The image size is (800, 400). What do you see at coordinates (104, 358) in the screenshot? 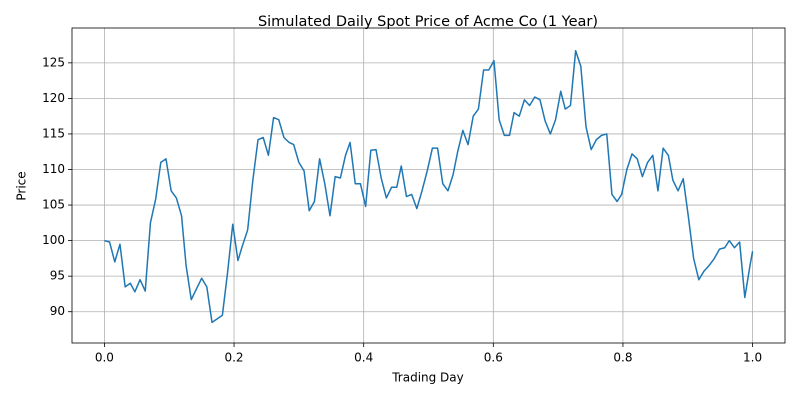
I see `x-tick-label: 0.0` at bounding box center [104, 358].